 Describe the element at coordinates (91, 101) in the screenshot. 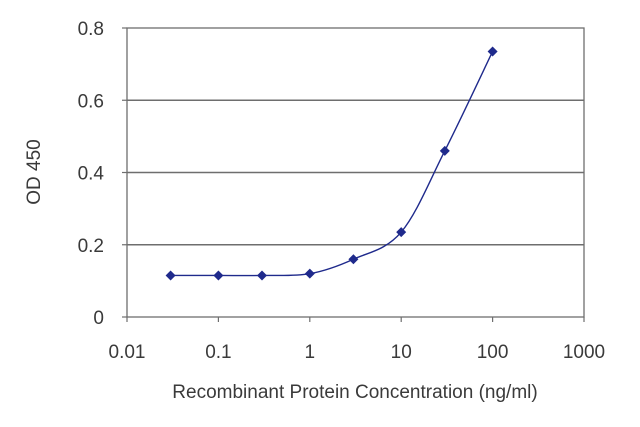

I see `y-tick-label: 0.6` at that location.